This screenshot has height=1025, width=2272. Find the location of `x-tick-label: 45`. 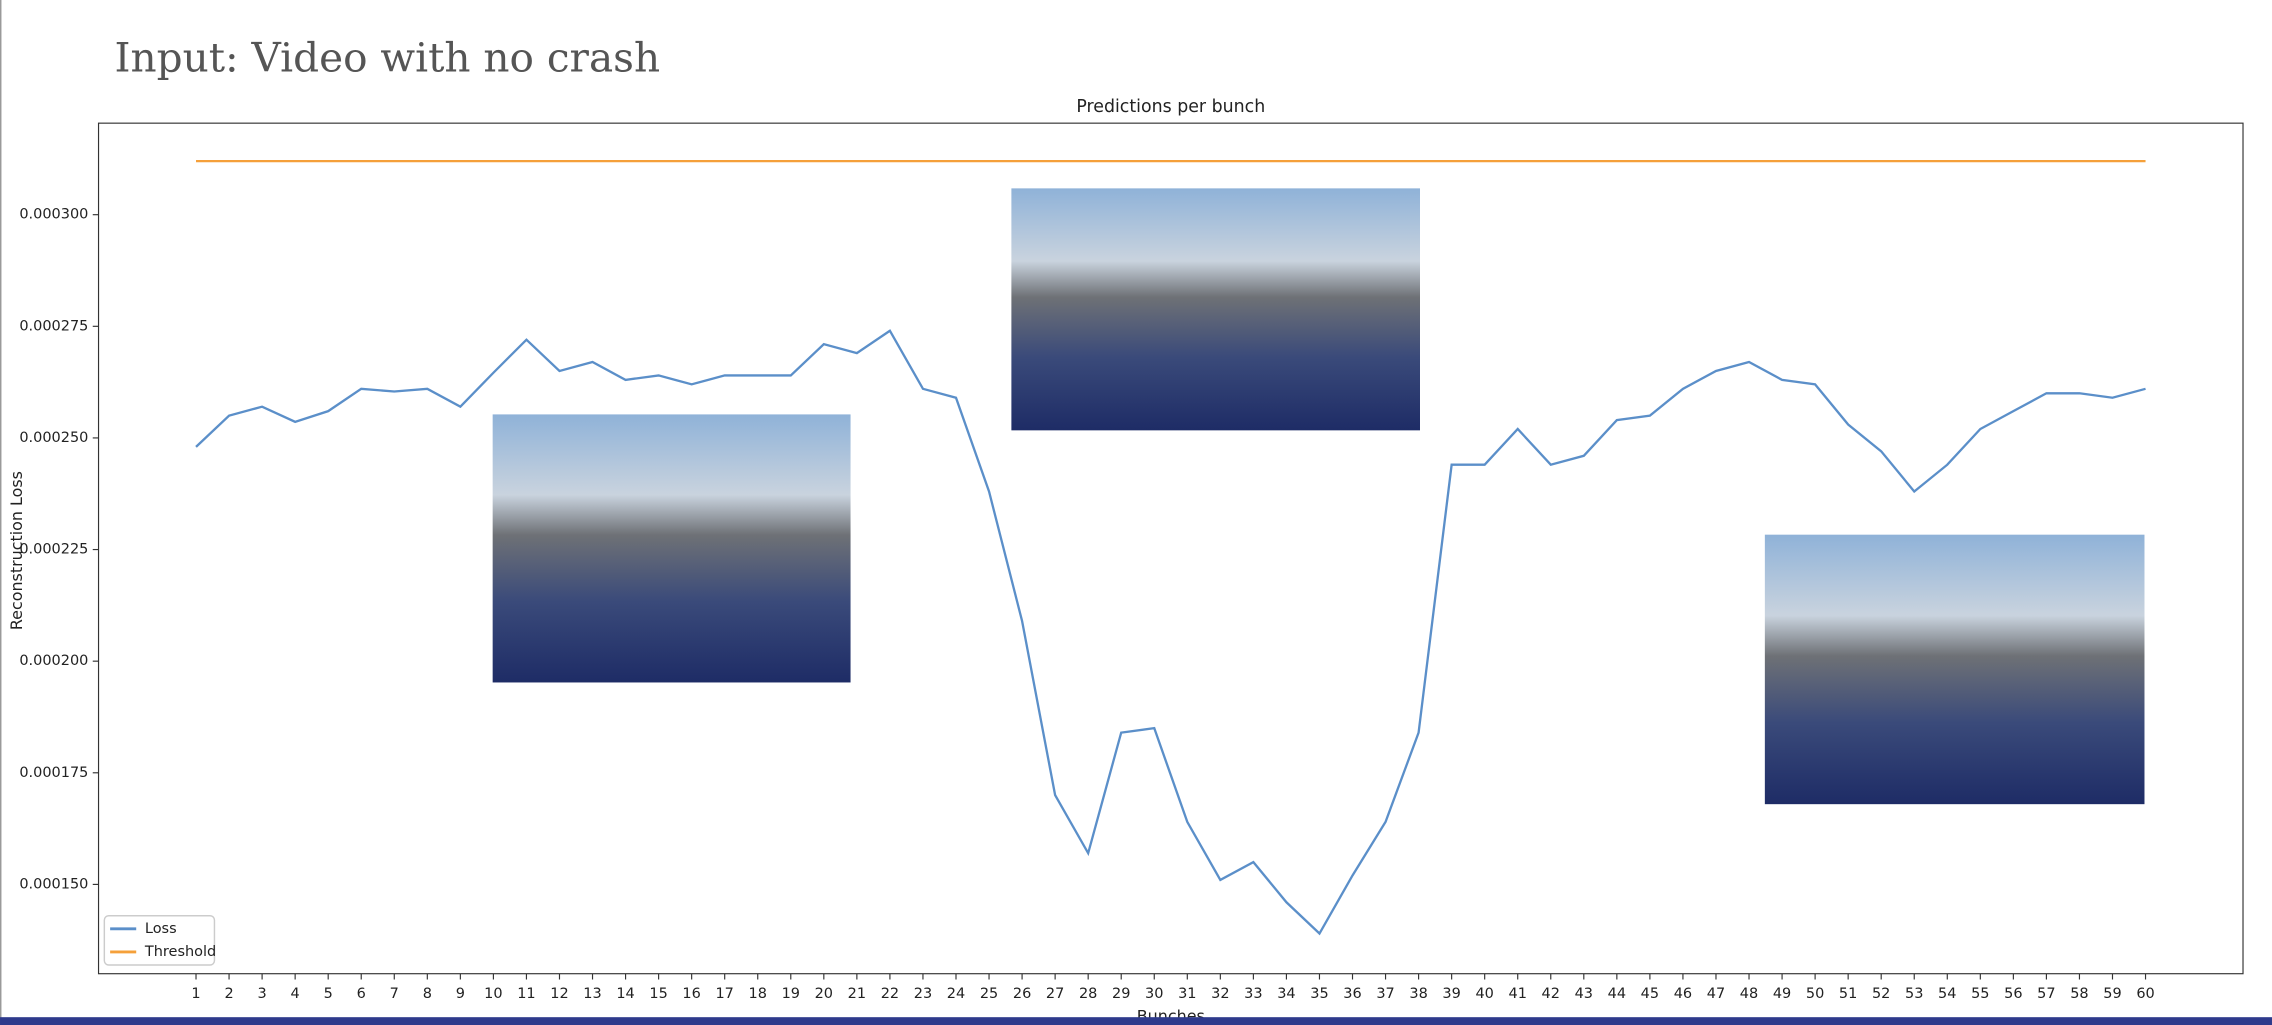

x-tick-label: 45 is located at coordinates (1650, 994).